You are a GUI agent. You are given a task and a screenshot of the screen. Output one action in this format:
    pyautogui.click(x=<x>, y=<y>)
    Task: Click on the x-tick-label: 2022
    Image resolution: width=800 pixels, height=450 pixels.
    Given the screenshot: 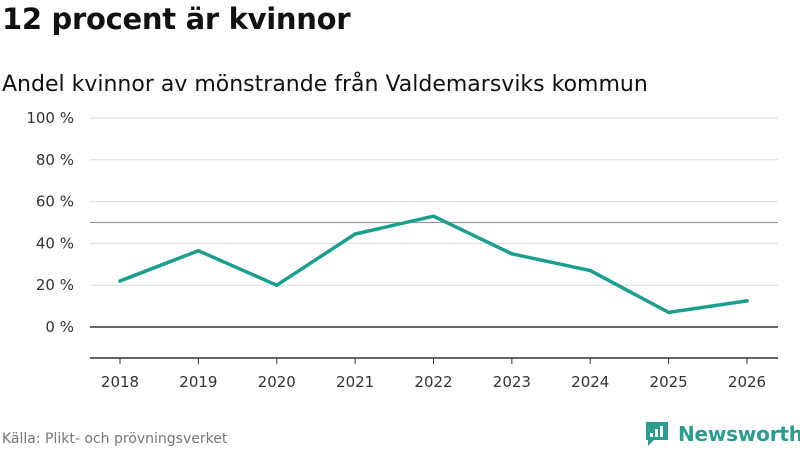 What is the action you would take?
    pyautogui.click(x=433, y=382)
    